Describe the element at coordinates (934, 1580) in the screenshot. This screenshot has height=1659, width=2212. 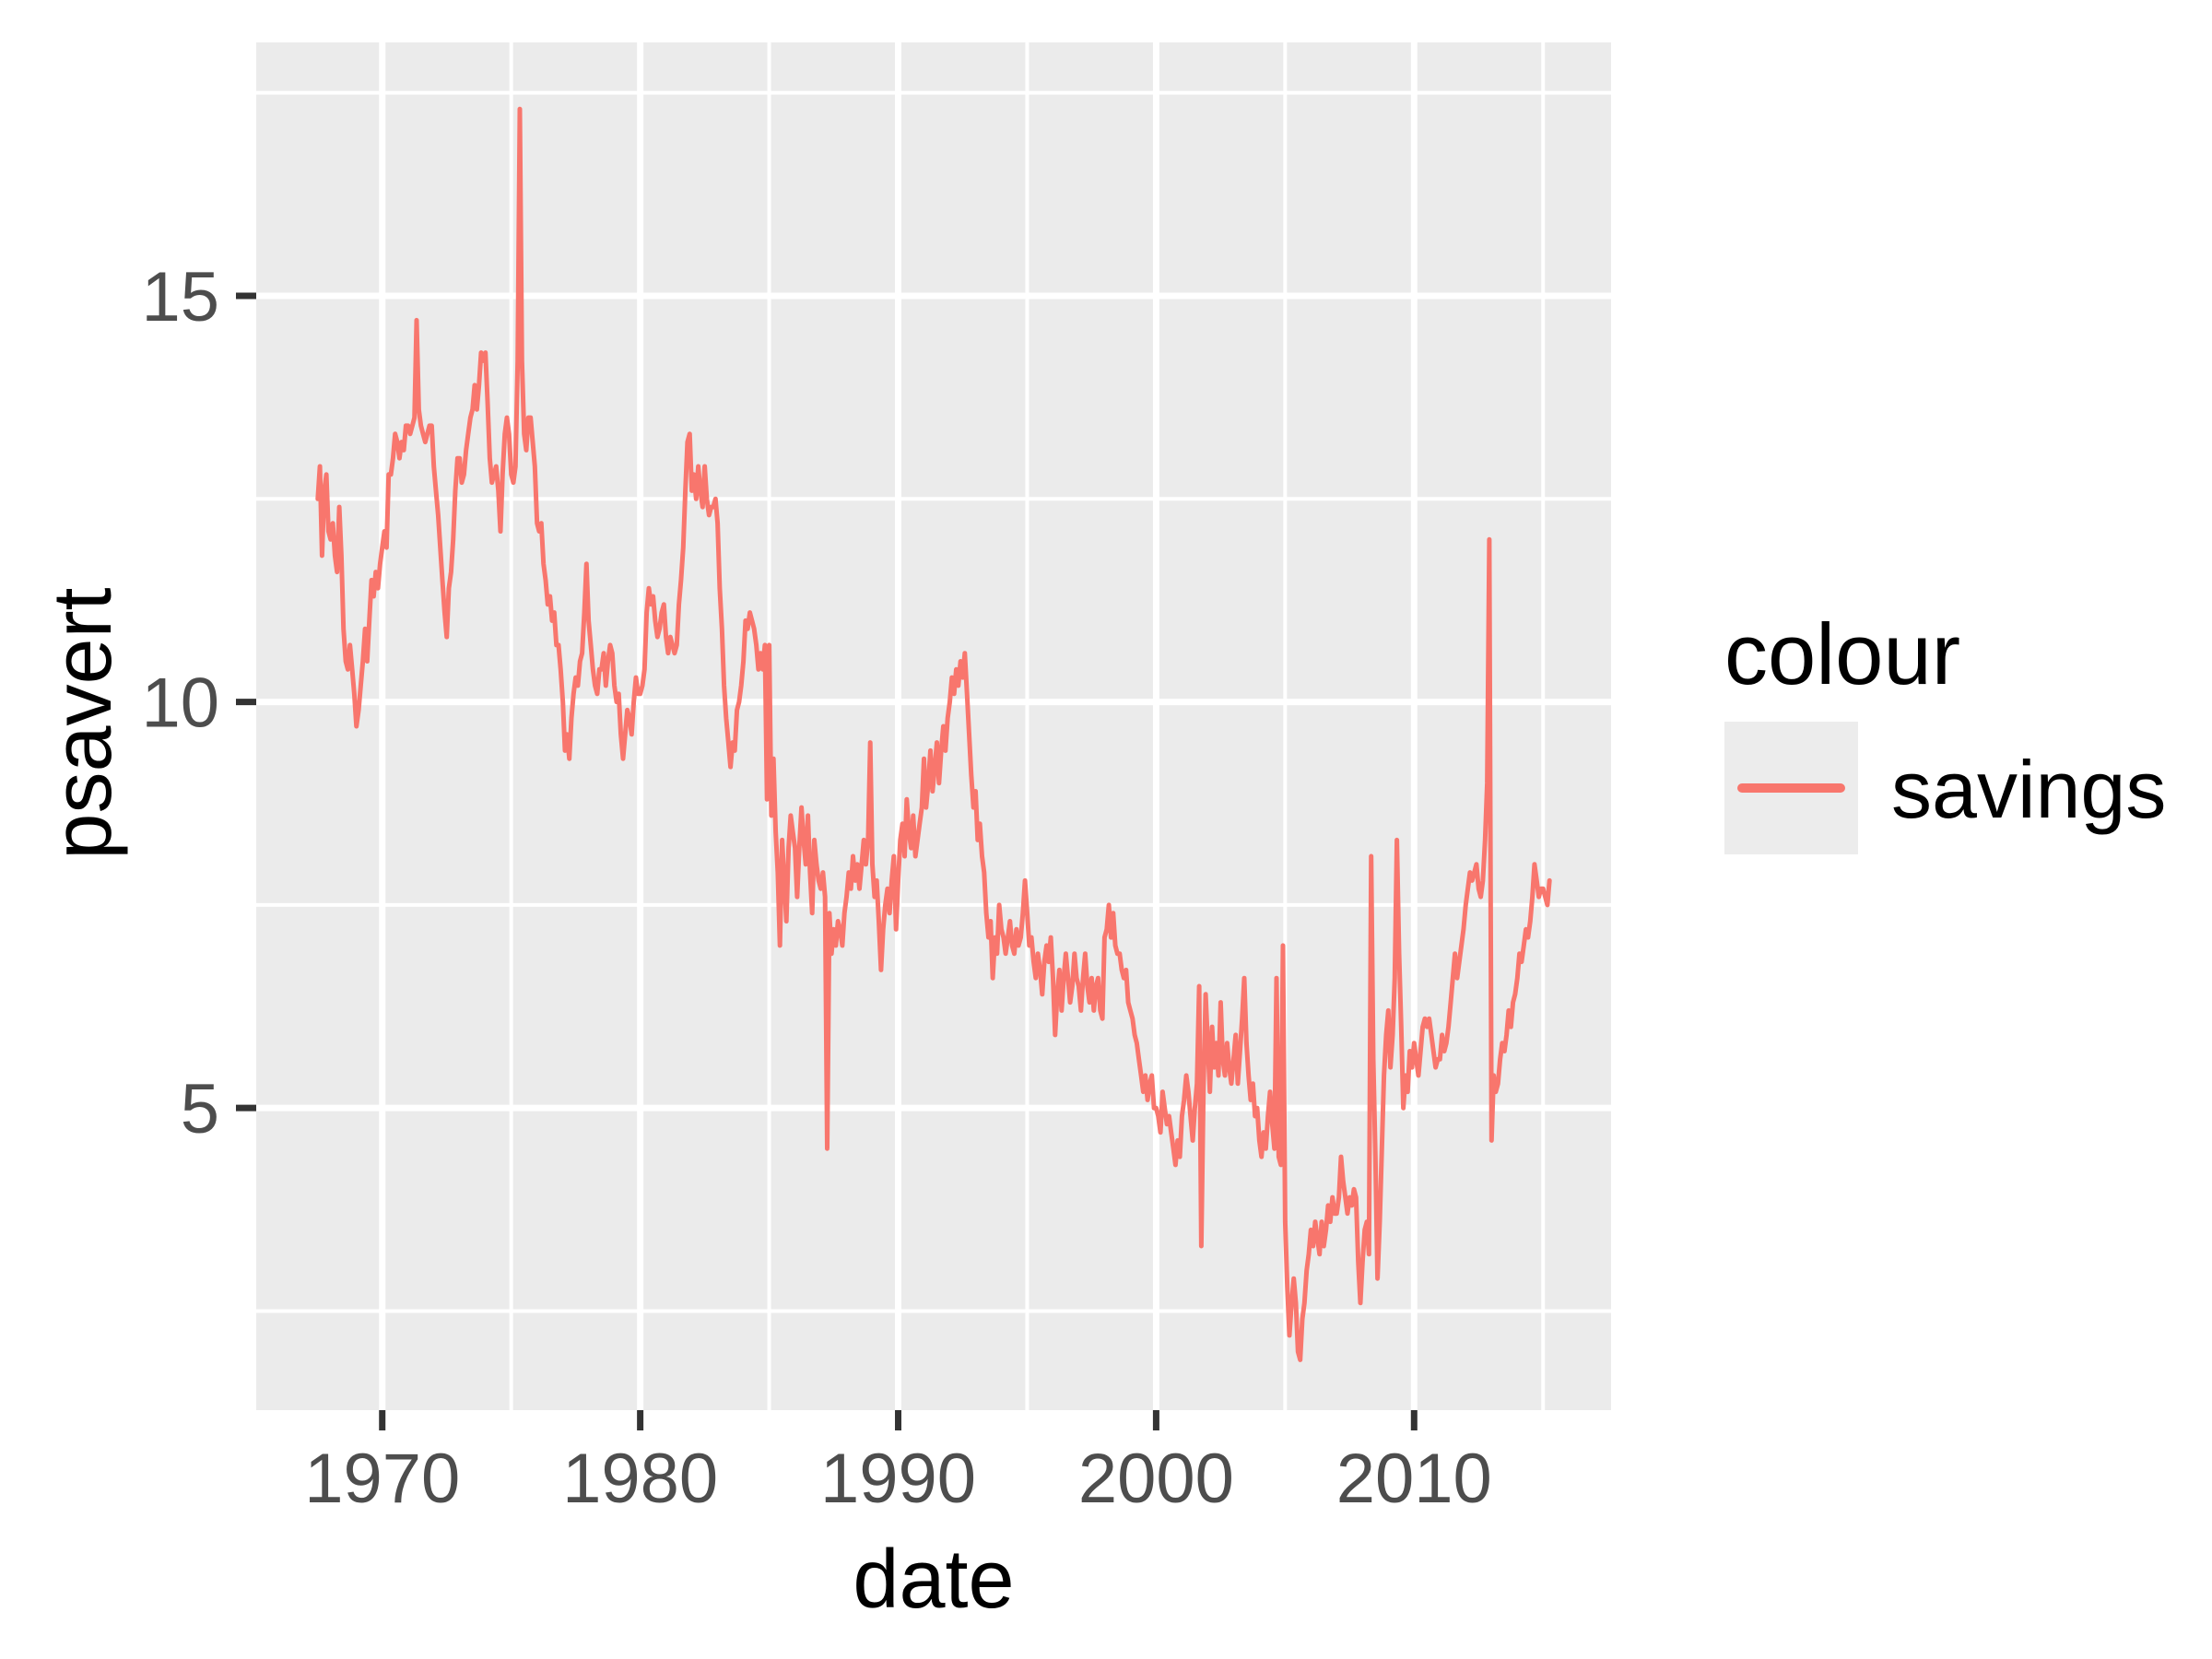
I see `x-axis-title: date` at that location.